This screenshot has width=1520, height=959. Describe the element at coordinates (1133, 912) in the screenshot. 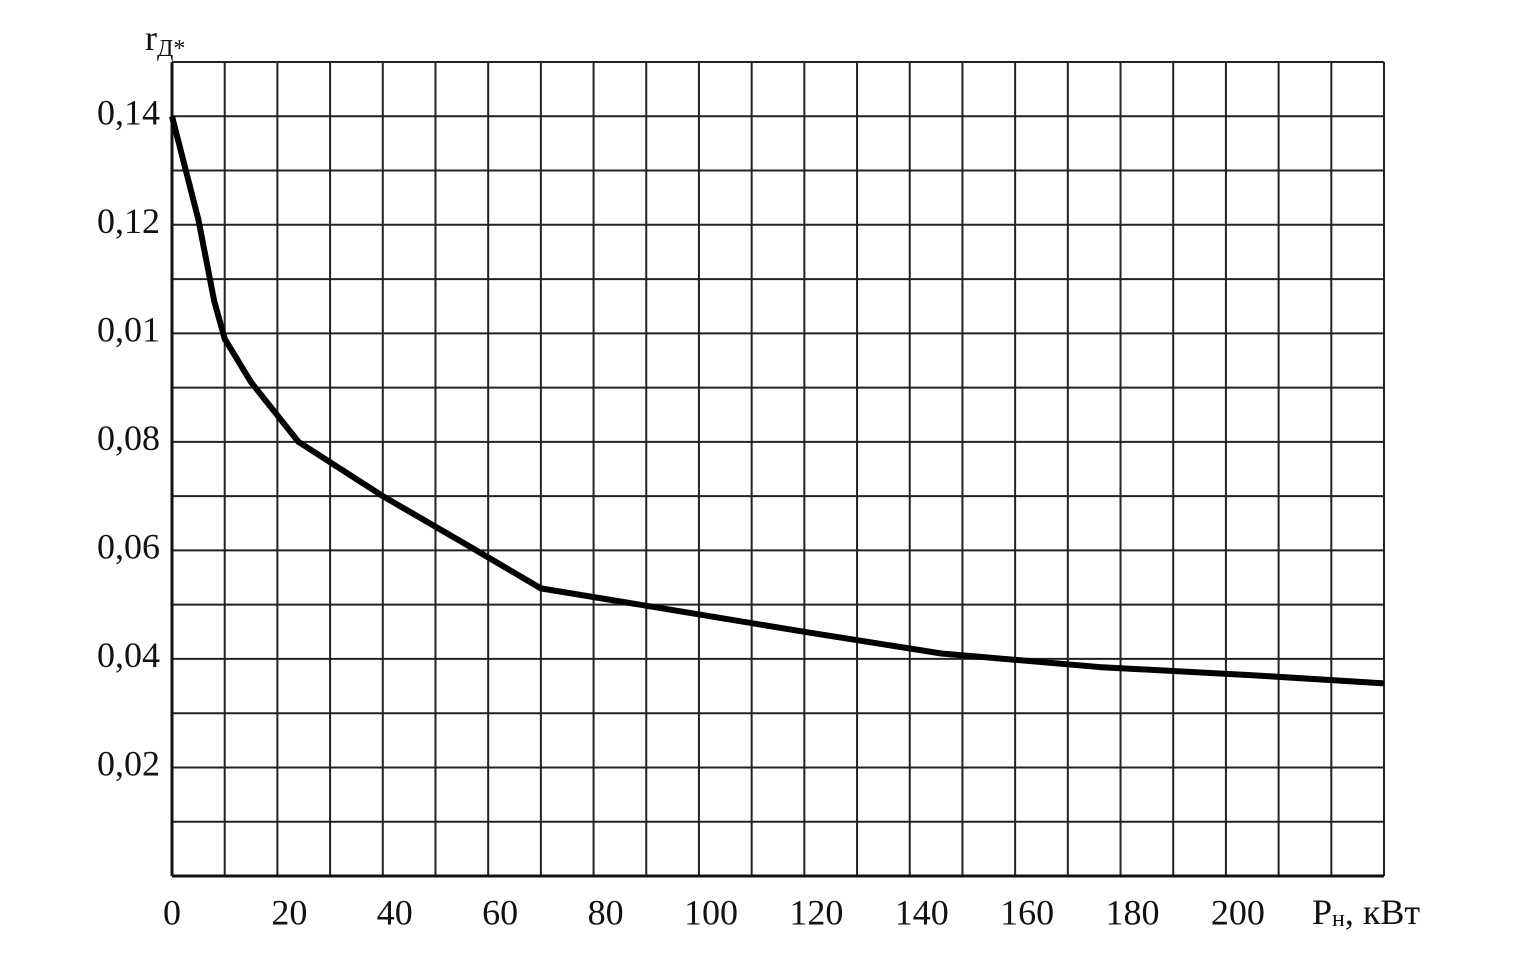

I see `x-tick-label: 180` at that location.